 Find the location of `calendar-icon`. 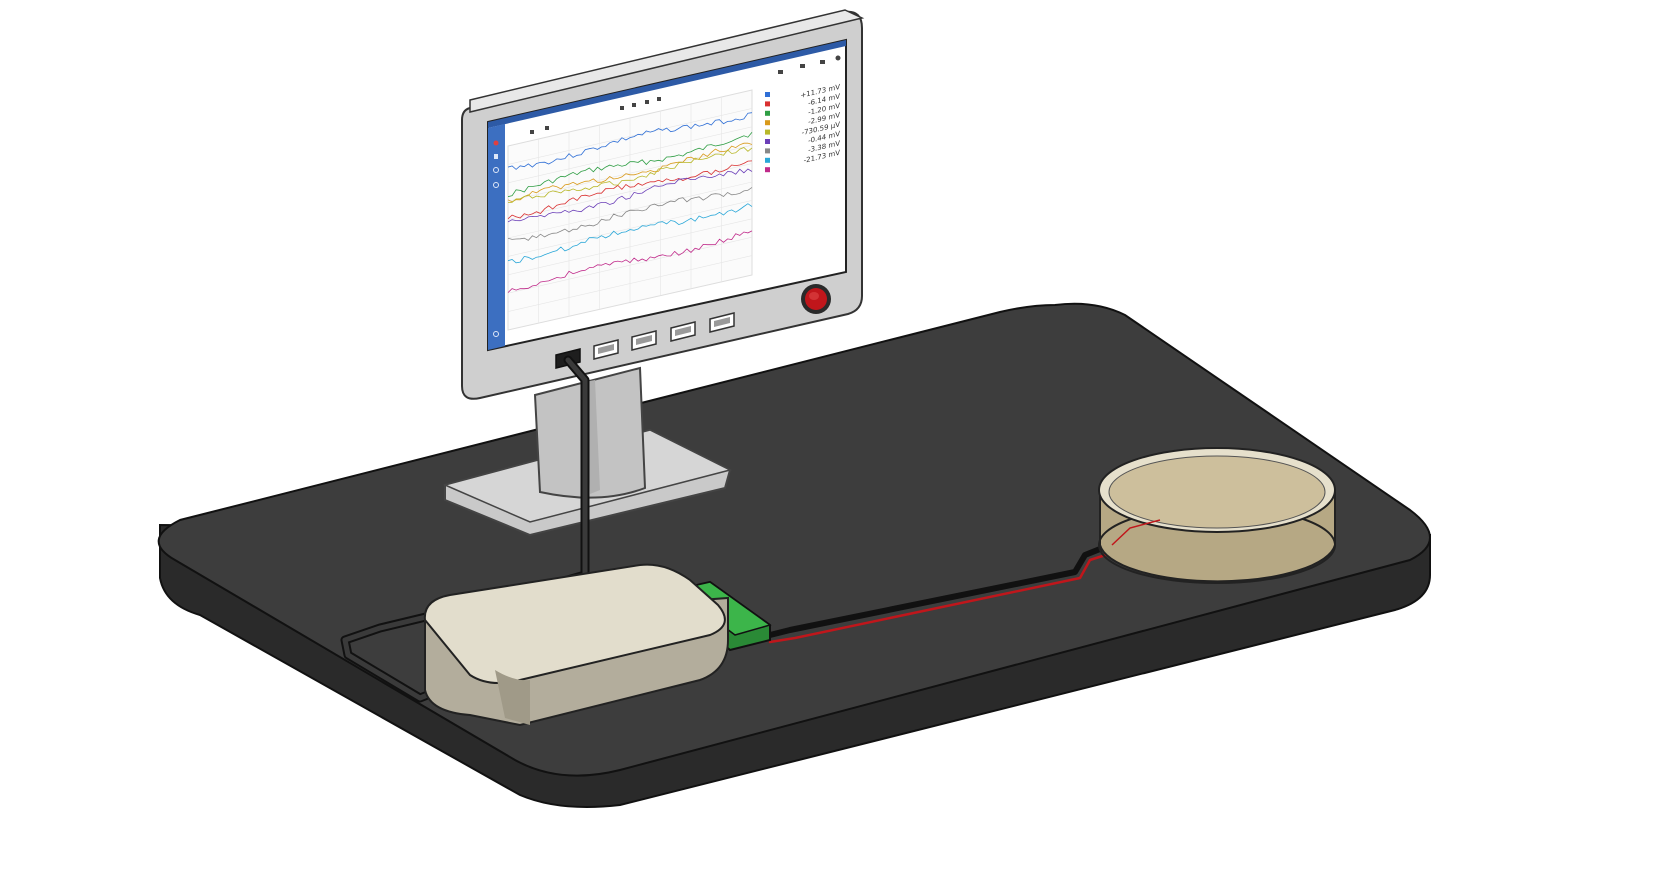

calendar-icon is located at coordinates (780, 72).